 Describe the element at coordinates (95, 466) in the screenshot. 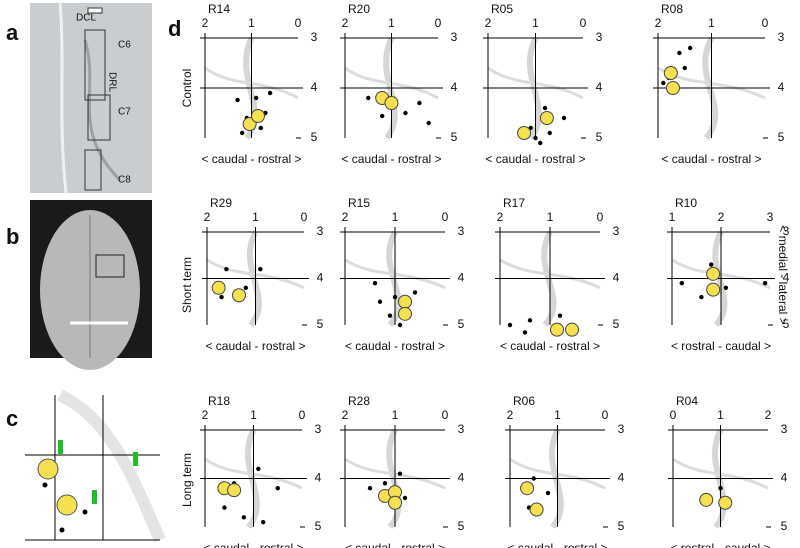

I see `body-map` at that location.